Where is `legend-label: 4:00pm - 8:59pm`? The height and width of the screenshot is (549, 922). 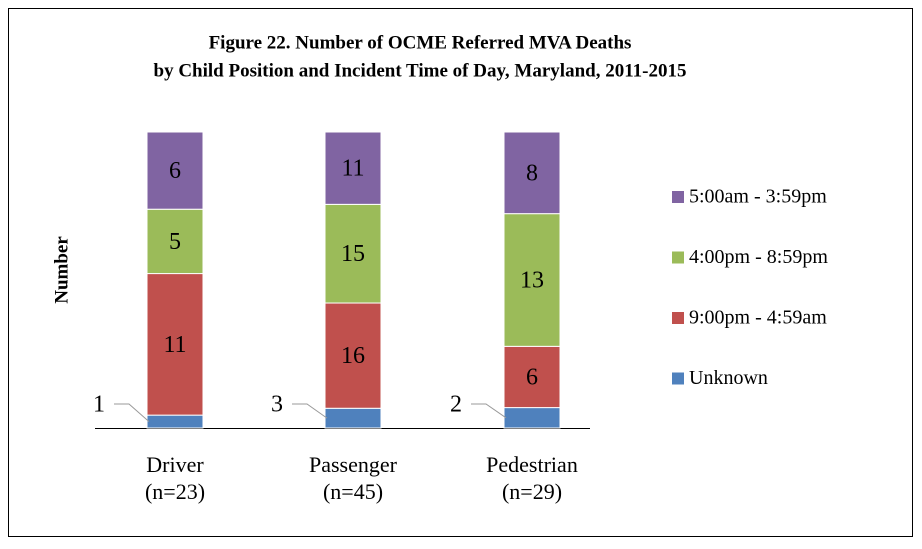
legend-label: 4:00pm - 8:59pm is located at coordinates (758, 257).